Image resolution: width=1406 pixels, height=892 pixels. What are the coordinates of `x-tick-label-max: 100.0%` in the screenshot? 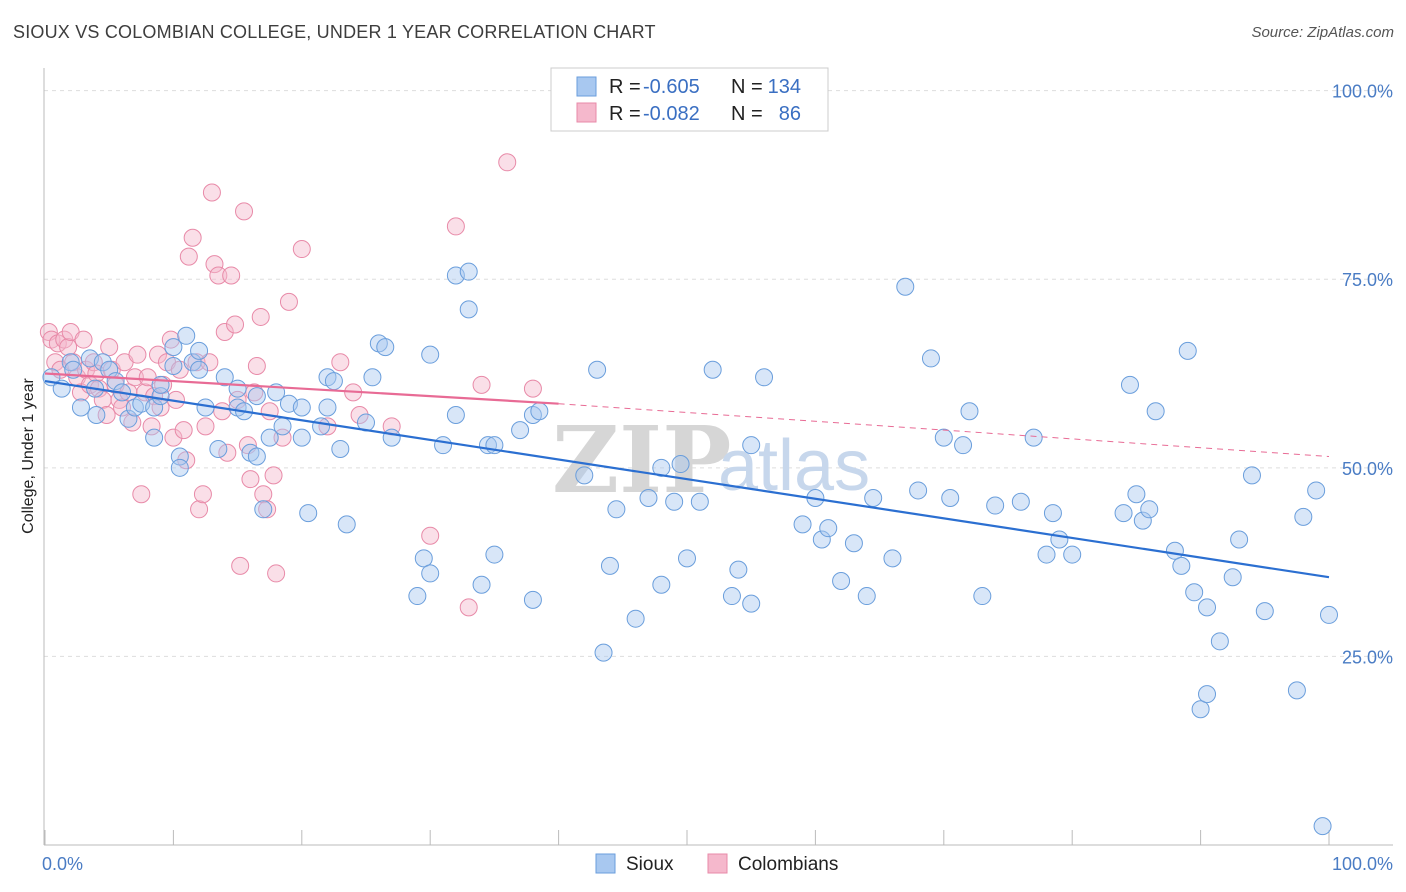 It's located at (1362, 864).